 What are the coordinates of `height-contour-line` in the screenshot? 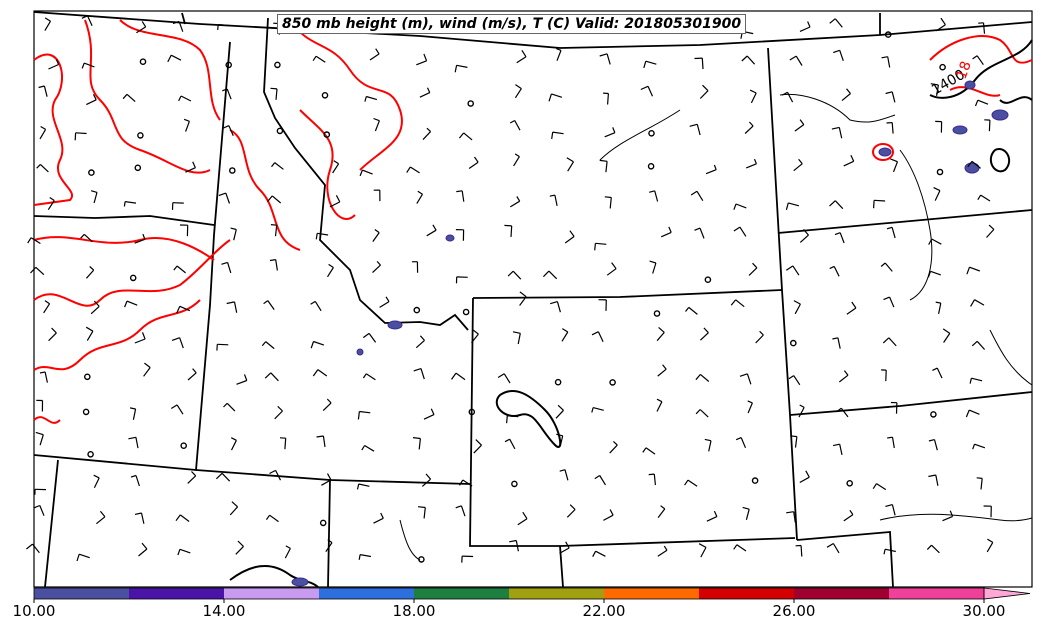 It's located at (1000, 160).